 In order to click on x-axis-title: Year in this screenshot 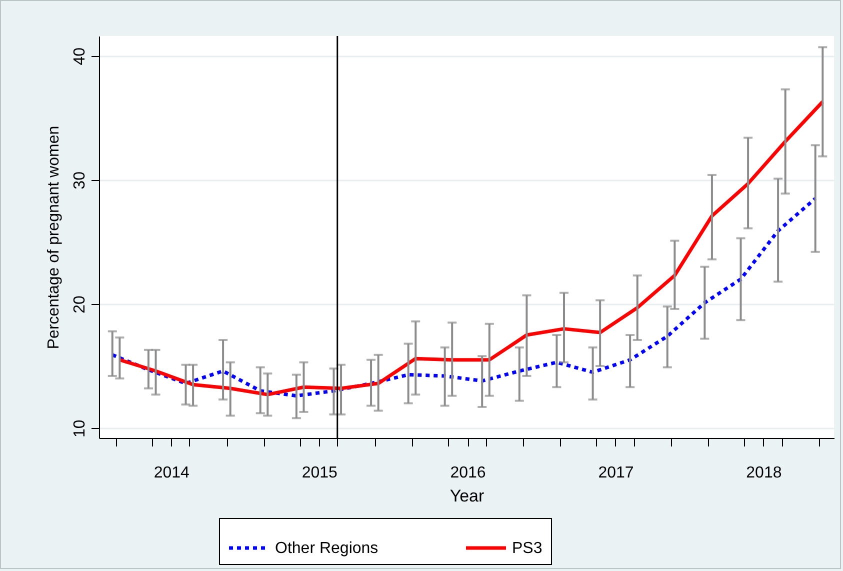, I will do `click(467, 496)`.